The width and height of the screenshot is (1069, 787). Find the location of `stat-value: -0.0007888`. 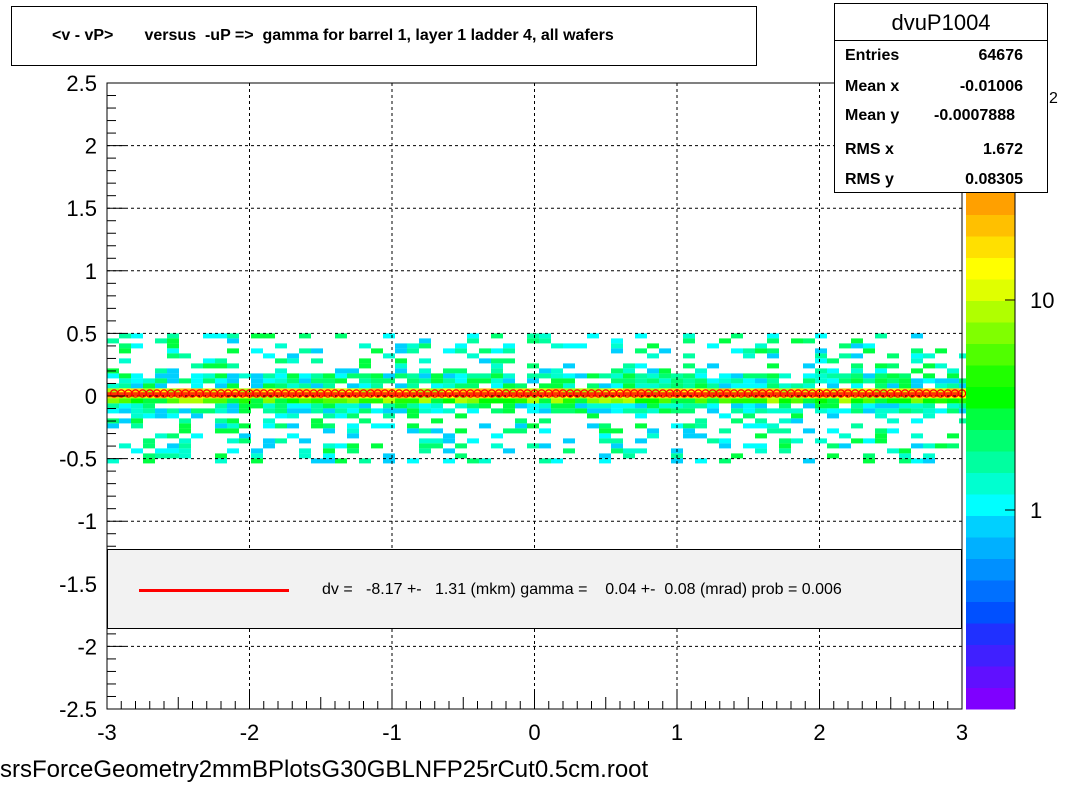

stat-value: -0.0007888 is located at coordinates (974, 115).